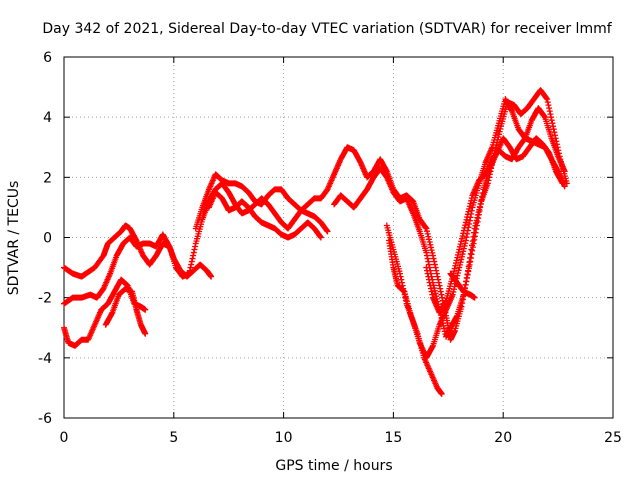  Describe the element at coordinates (47, 118) in the screenshot. I see `y-tick-label: 4` at that location.